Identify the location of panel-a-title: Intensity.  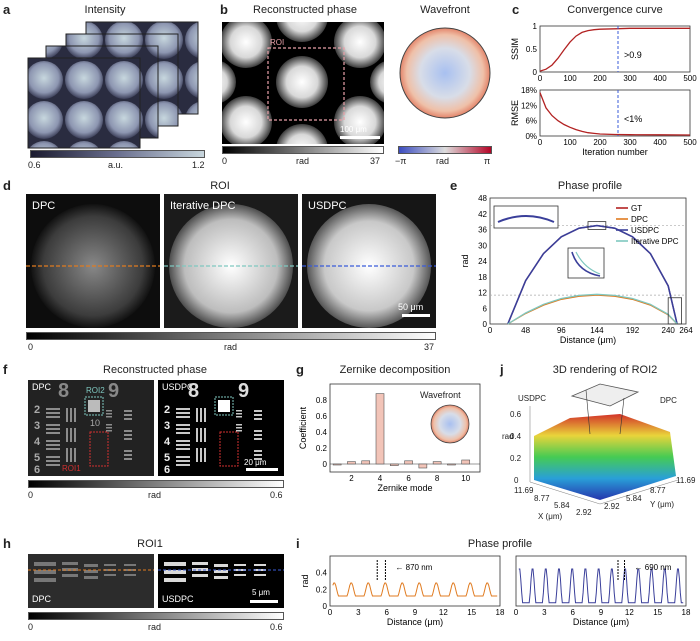
(105, 10).